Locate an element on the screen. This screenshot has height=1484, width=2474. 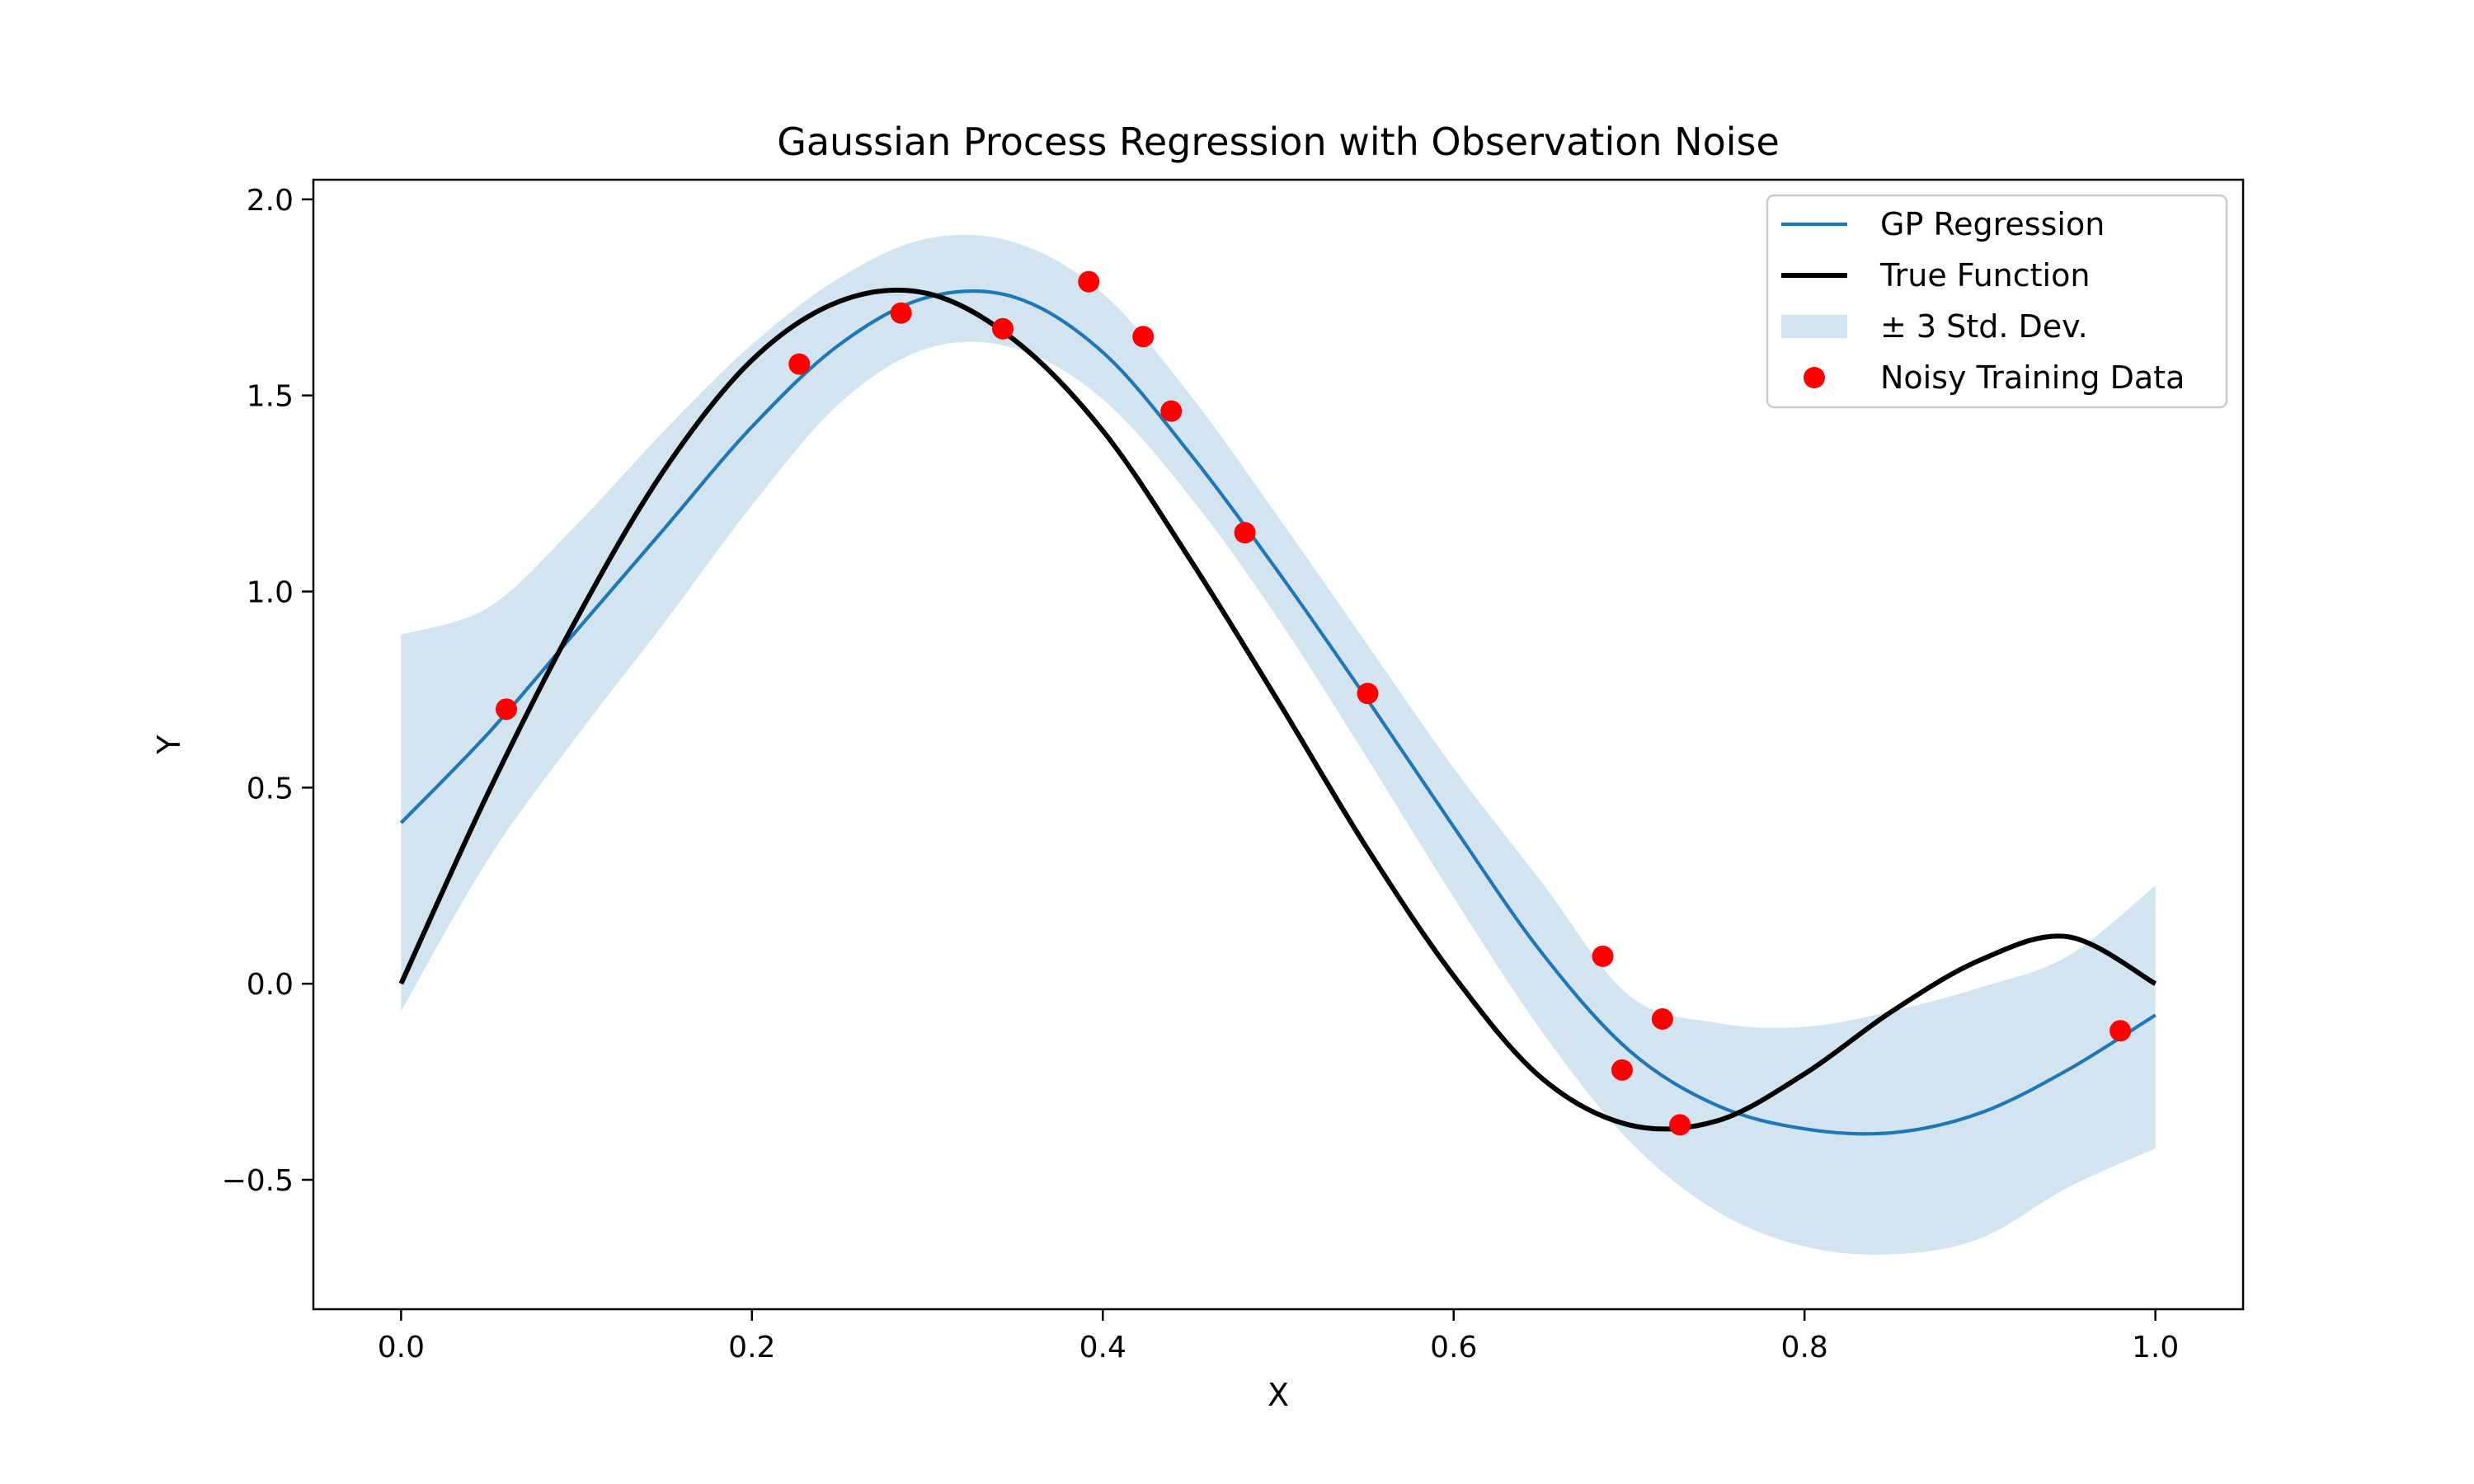
legend-box is located at coordinates (1997, 301).